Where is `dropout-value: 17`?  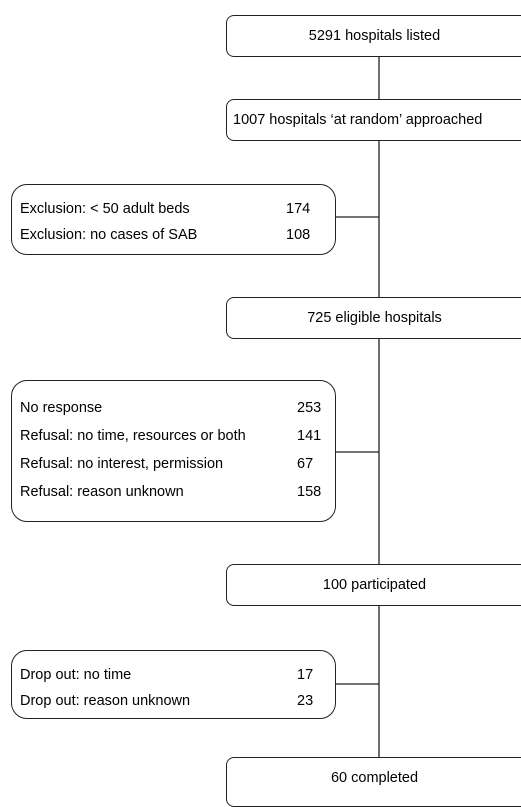 dropout-value: 17 is located at coordinates (305, 675).